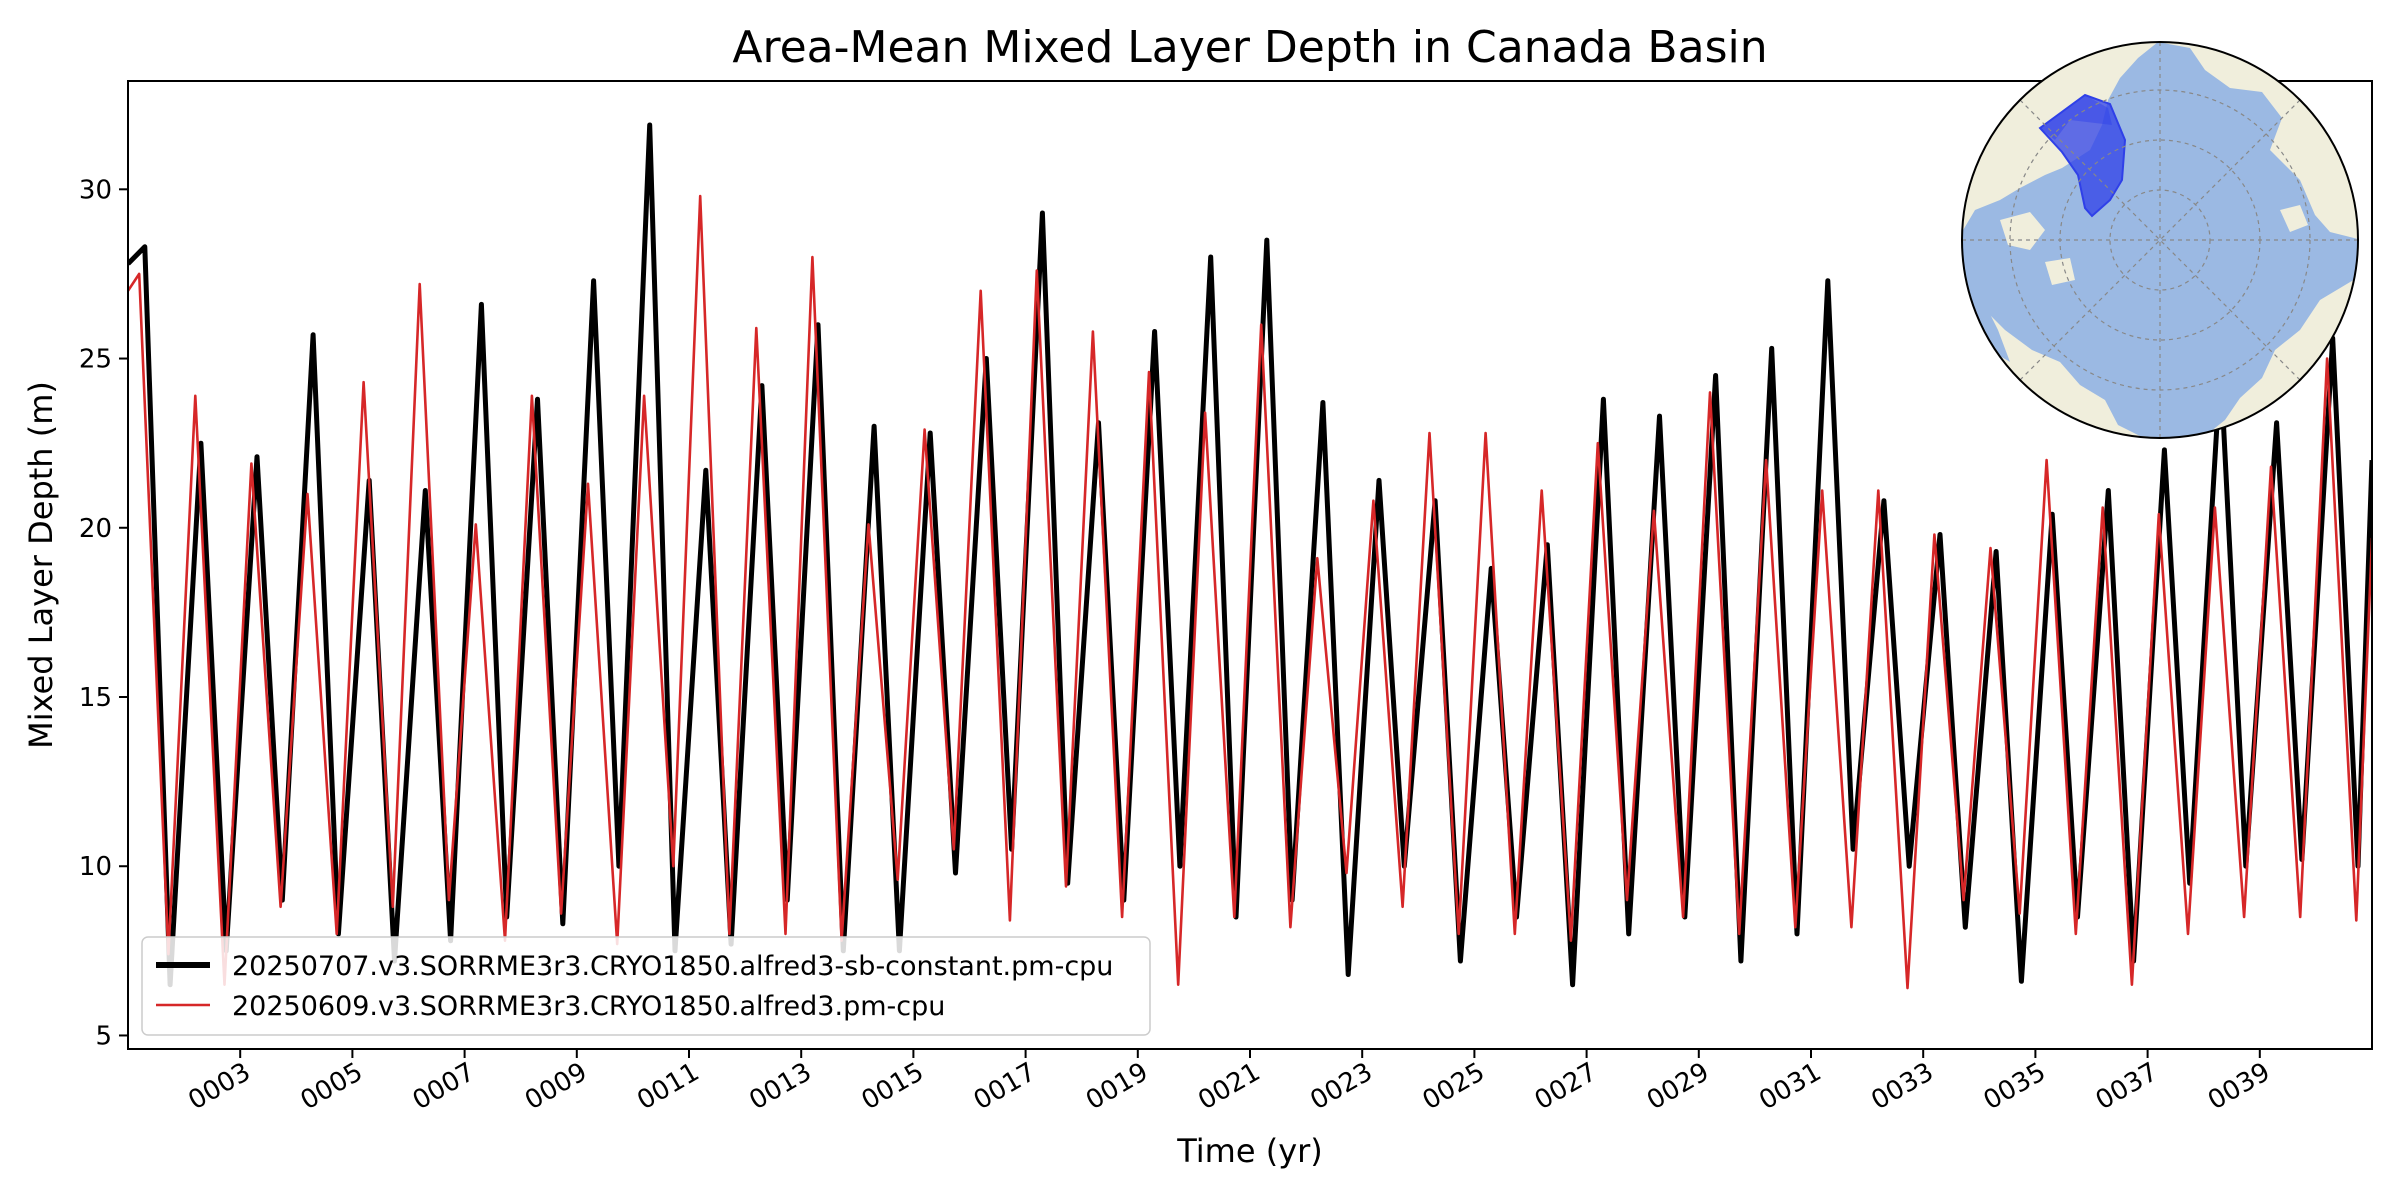  I want to click on arctic-inset-map, so click(2160, 240).